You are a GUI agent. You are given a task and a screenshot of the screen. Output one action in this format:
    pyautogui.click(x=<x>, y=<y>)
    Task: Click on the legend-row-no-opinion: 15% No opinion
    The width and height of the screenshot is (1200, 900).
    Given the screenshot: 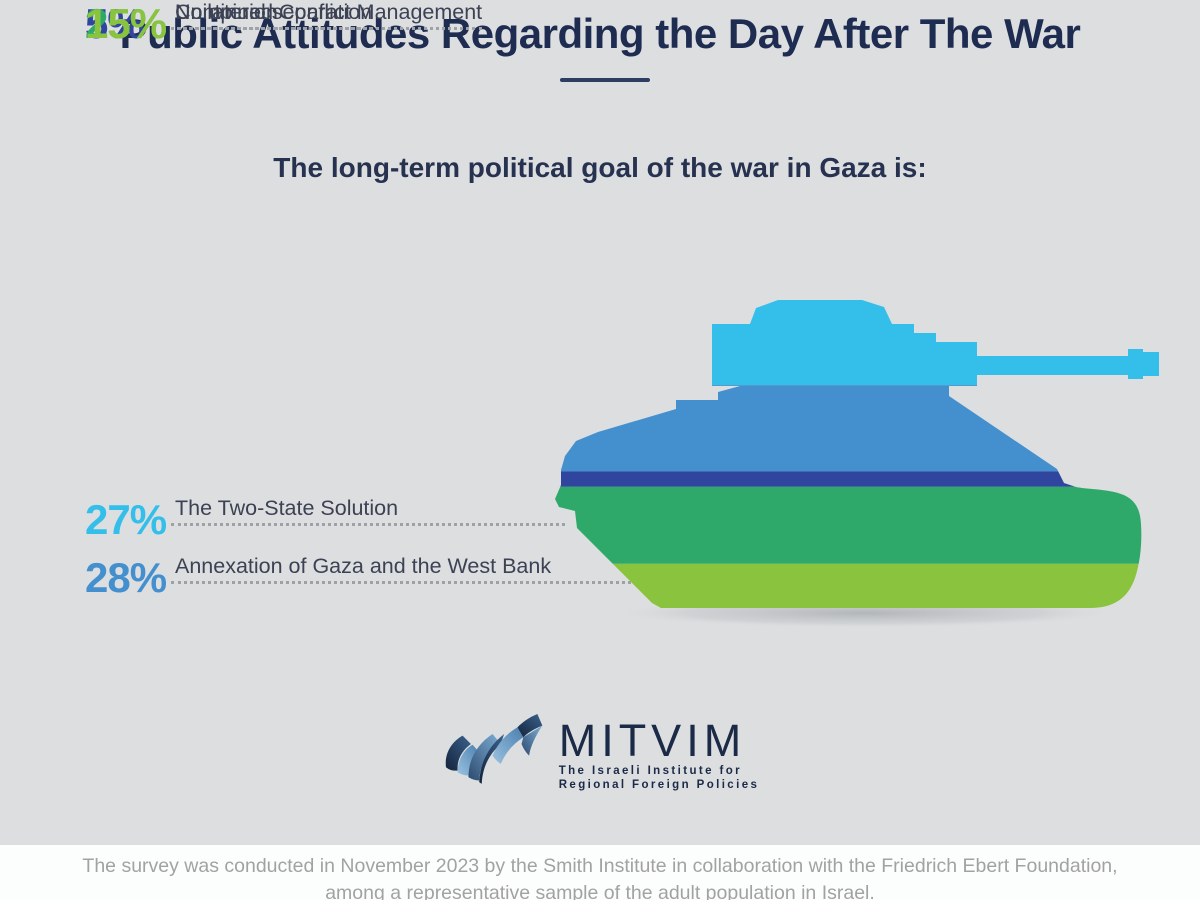 What is the action you would take?
    pyautogui.click(x=181, y=22)
    